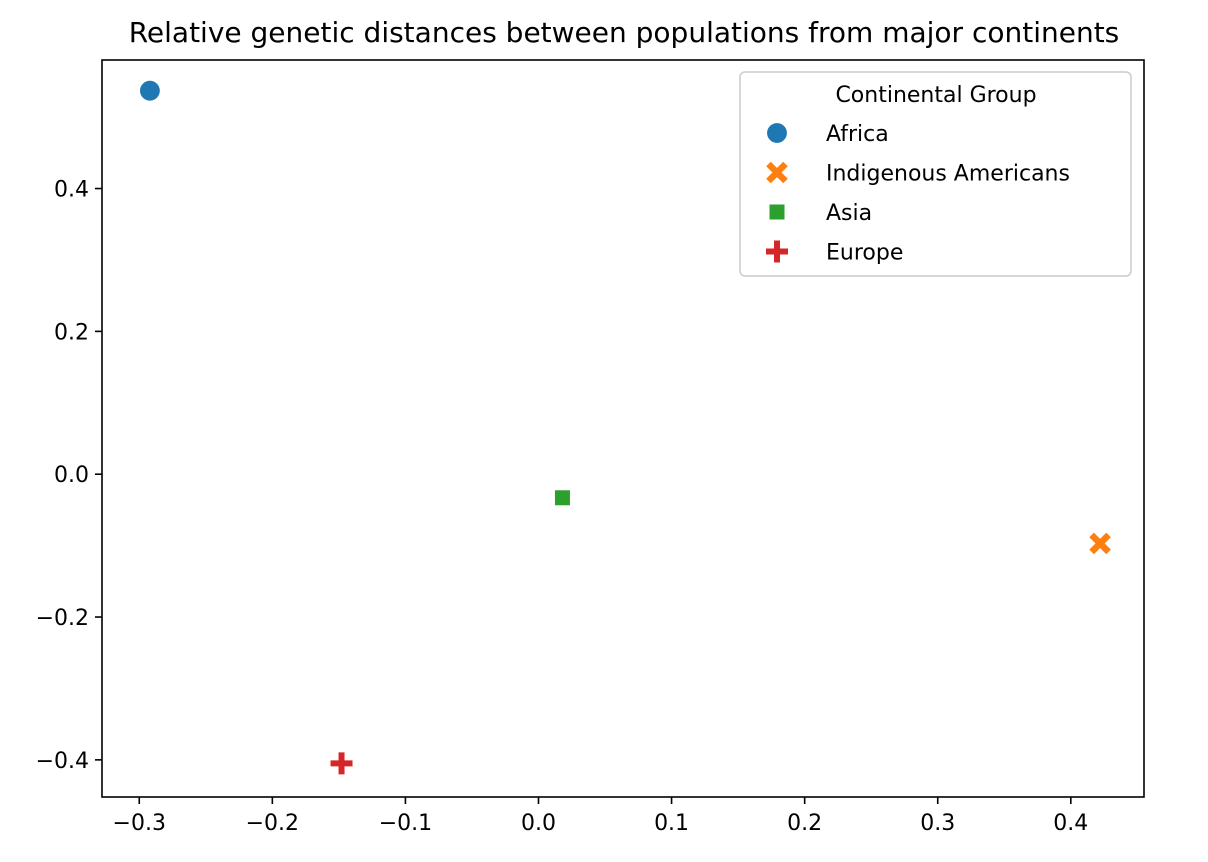 Image resolution: width=1208 pixels, height=862 pixels. I want to click on legend-title: Continental Group, so click(935, 95).